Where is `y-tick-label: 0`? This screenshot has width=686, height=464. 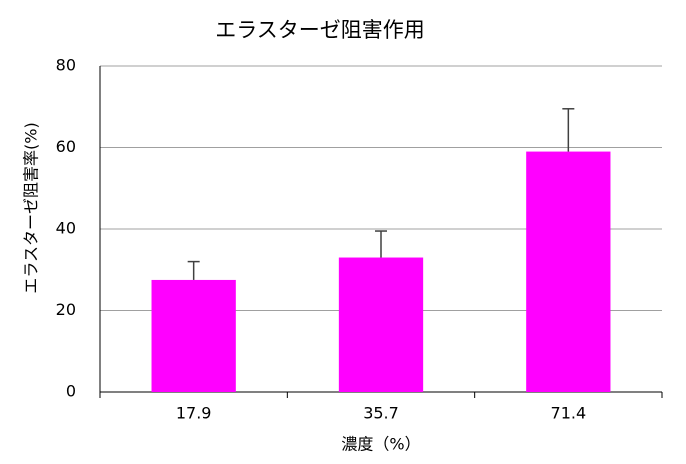 y-tick-label: 0 is located at coordinates (71, 391).